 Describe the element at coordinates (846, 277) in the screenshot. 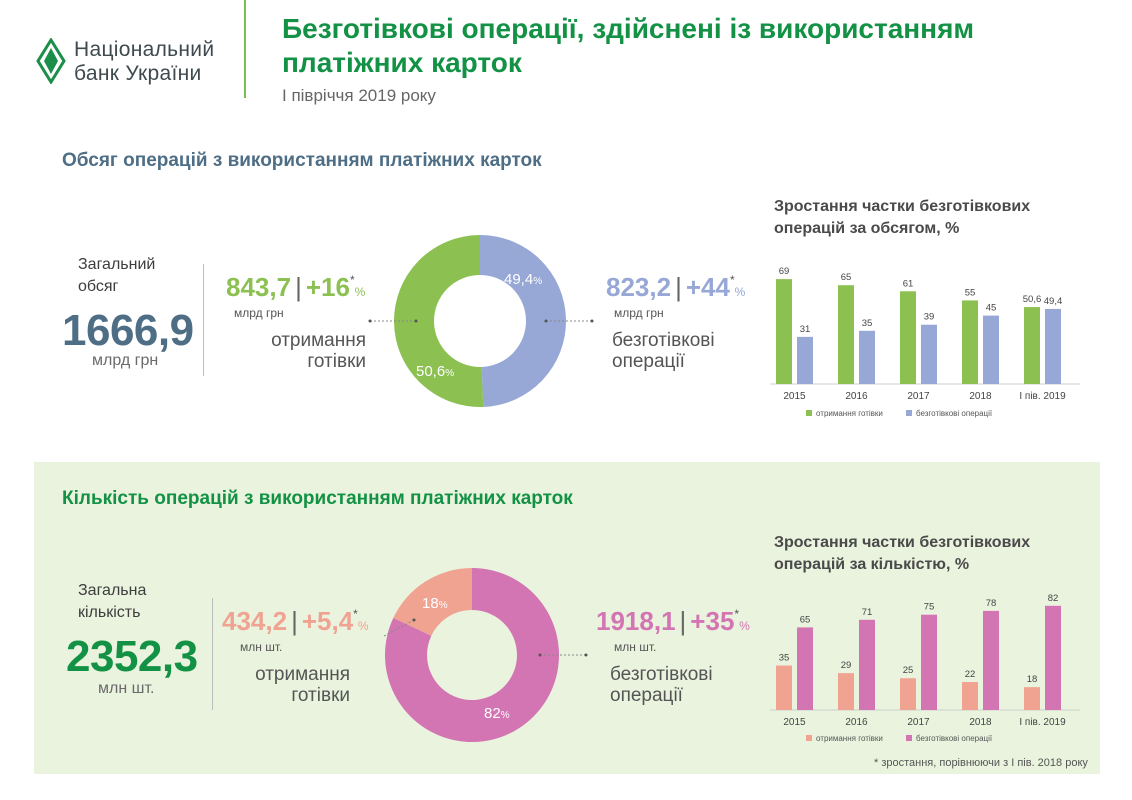

I see `volume-chart-bar-label: 65` at that location.